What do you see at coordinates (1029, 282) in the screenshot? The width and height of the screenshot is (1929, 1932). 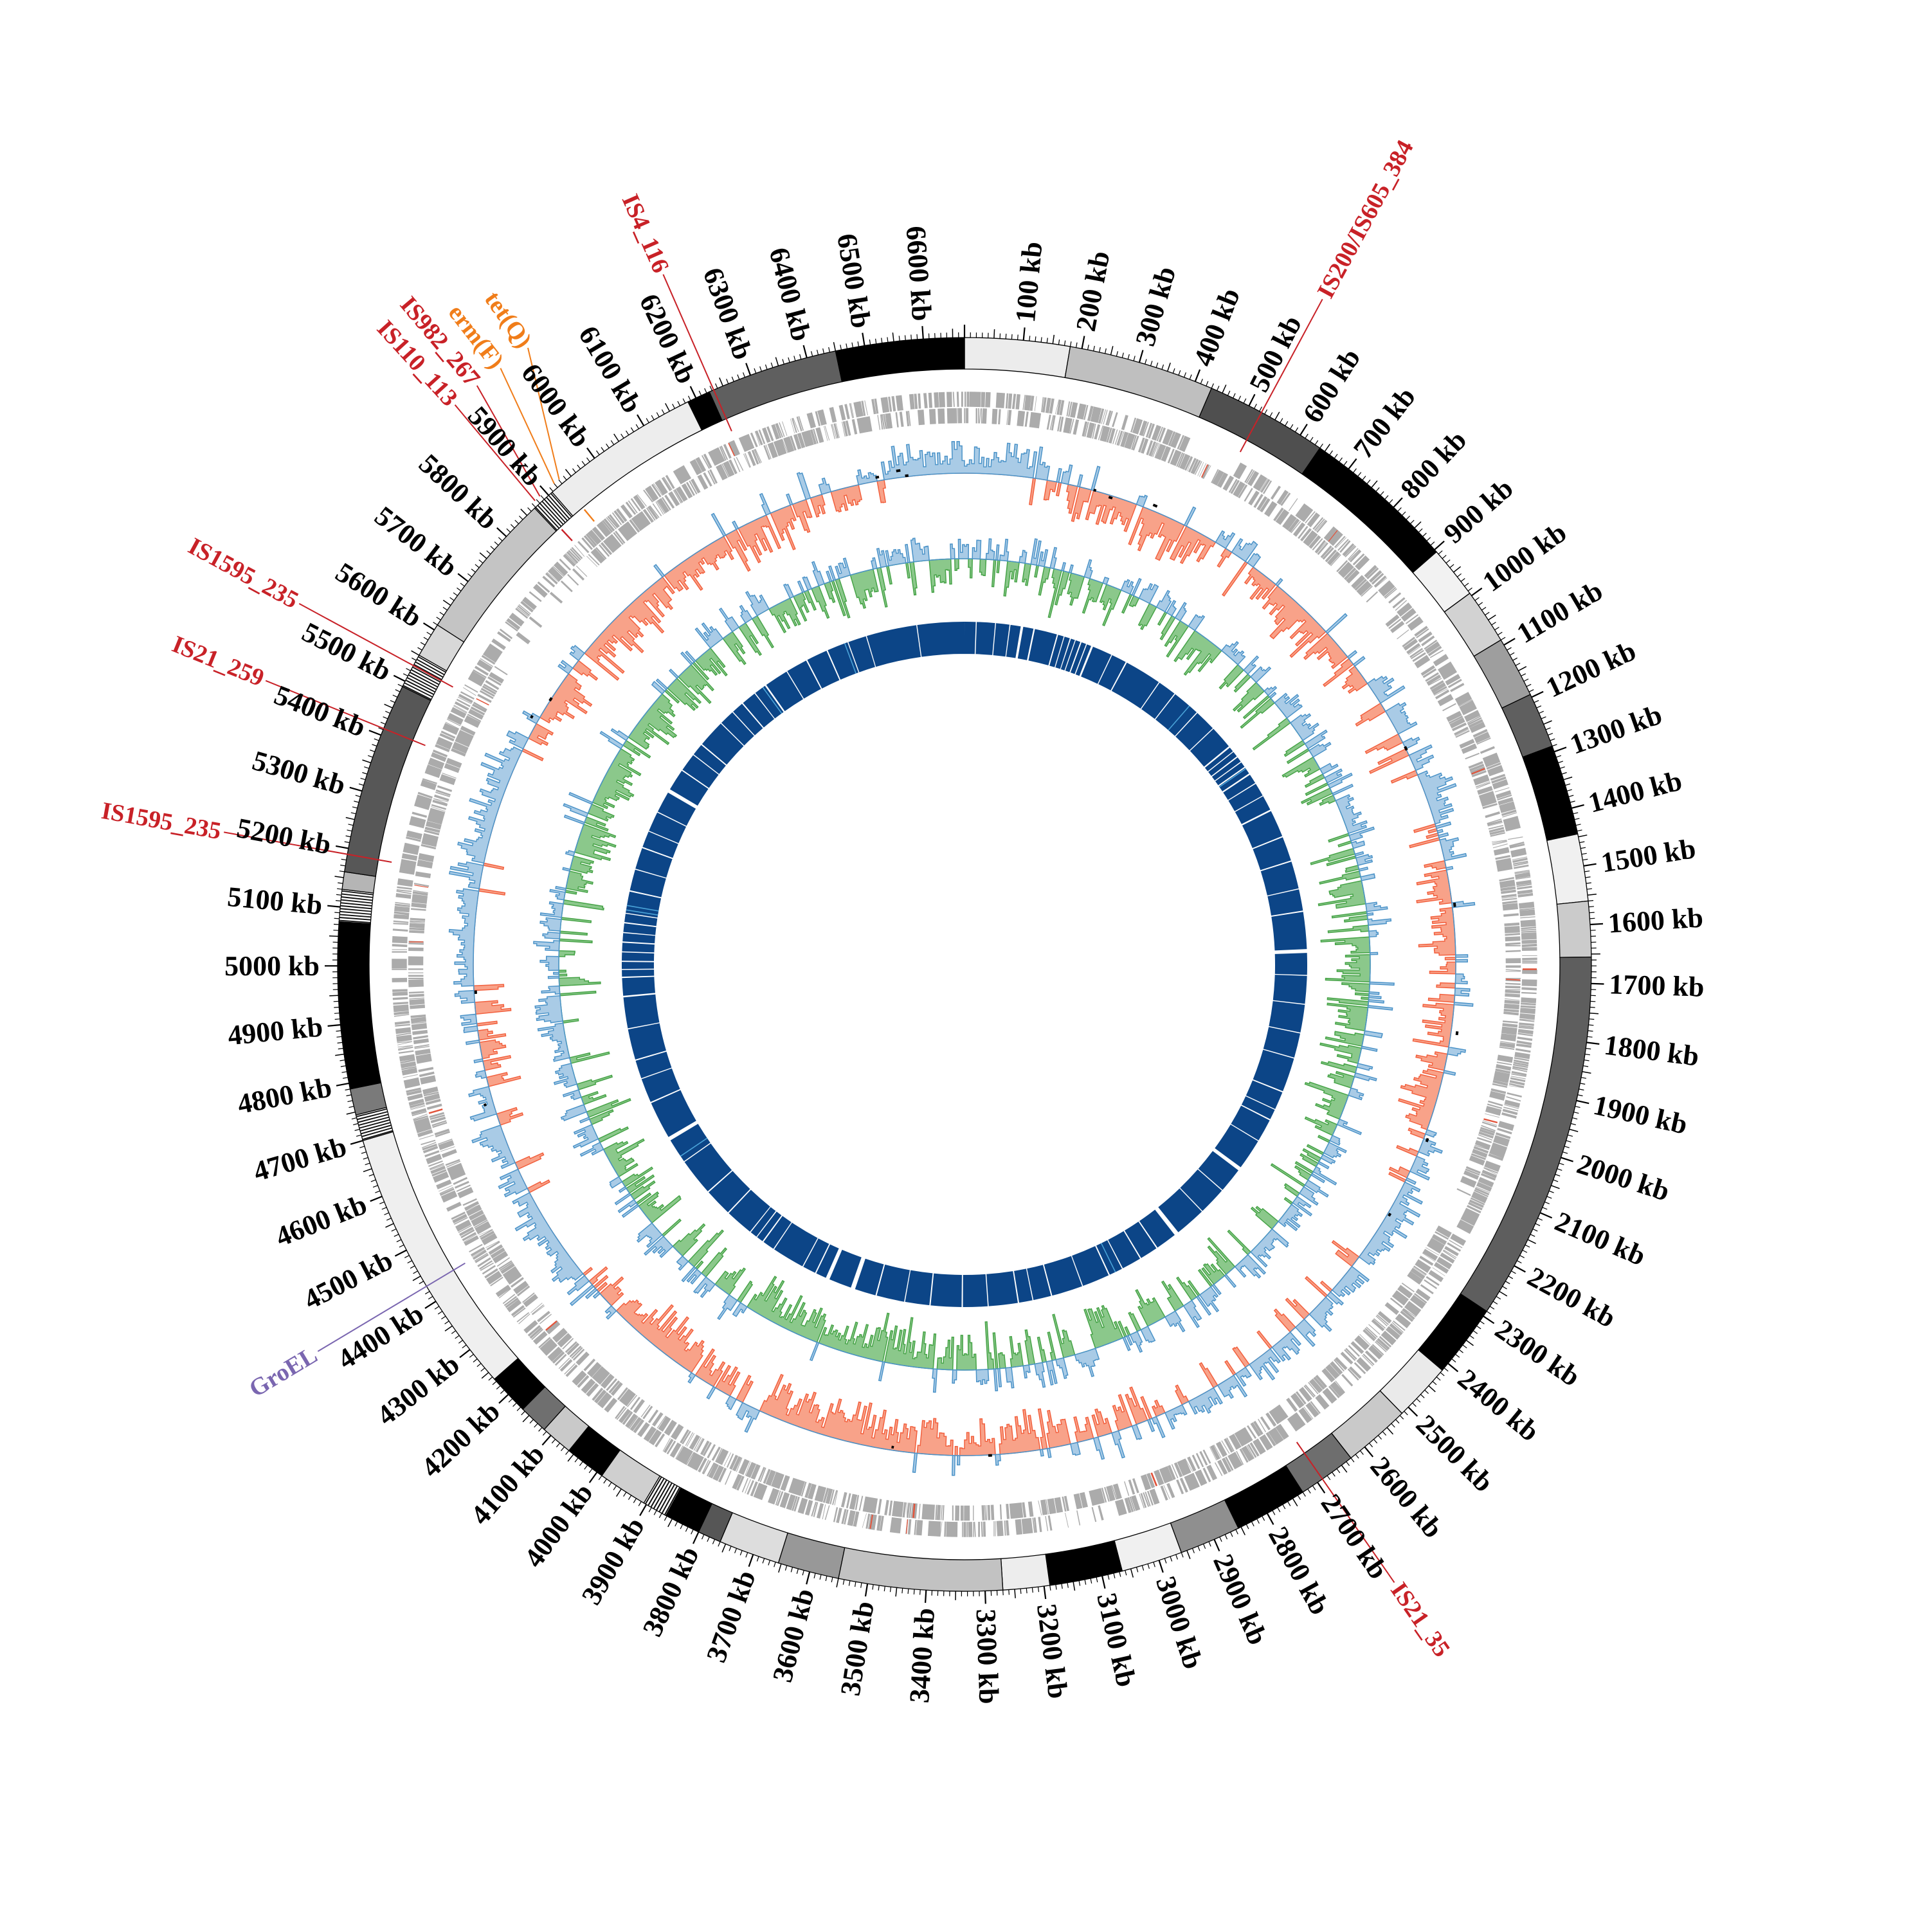 I see `svg-text: 100 kb` at bounding box center [1029, 282].